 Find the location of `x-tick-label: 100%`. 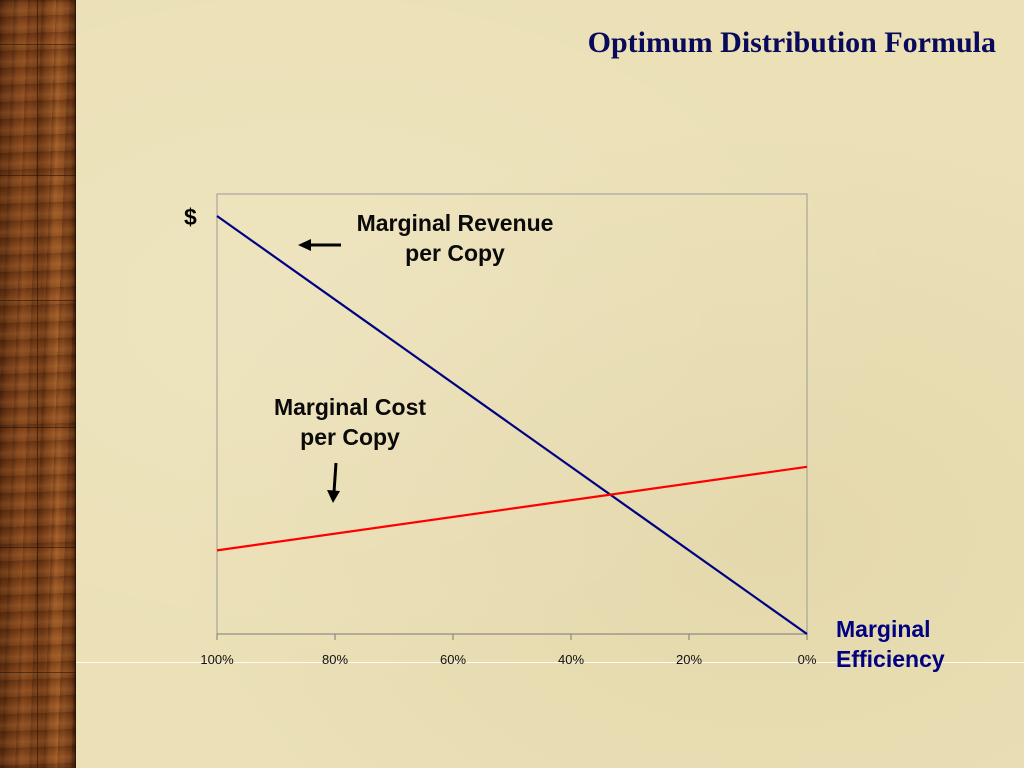

x-tick-label: 100% is located at coordinates (217, 659).